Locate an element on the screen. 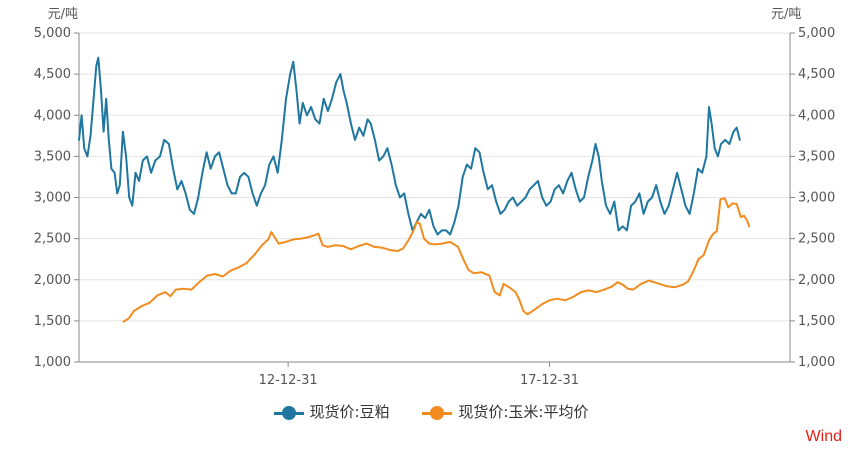 This screenshot has width=862, height=459. y-tick-label-left: 1,000 is located at coordinates (52, 362).